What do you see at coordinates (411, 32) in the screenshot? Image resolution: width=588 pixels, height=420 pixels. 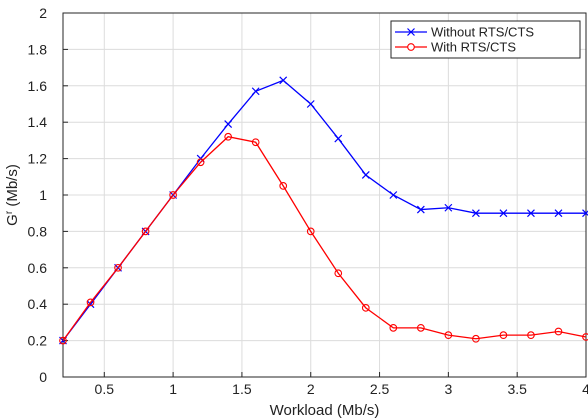 I see `legend-x-marker` at bounding box center [411, 32].